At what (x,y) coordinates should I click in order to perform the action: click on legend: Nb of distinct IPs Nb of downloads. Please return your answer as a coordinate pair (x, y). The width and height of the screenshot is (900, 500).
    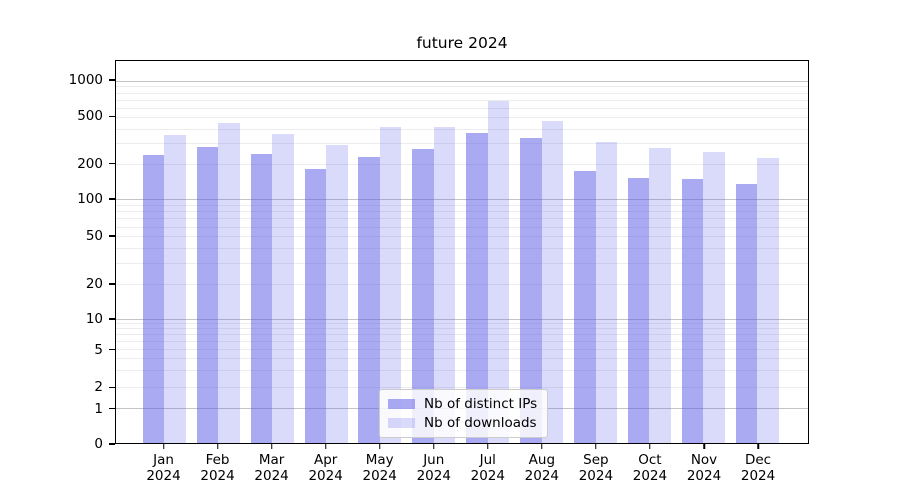
    Looking at the image, I should click on (464, 413).